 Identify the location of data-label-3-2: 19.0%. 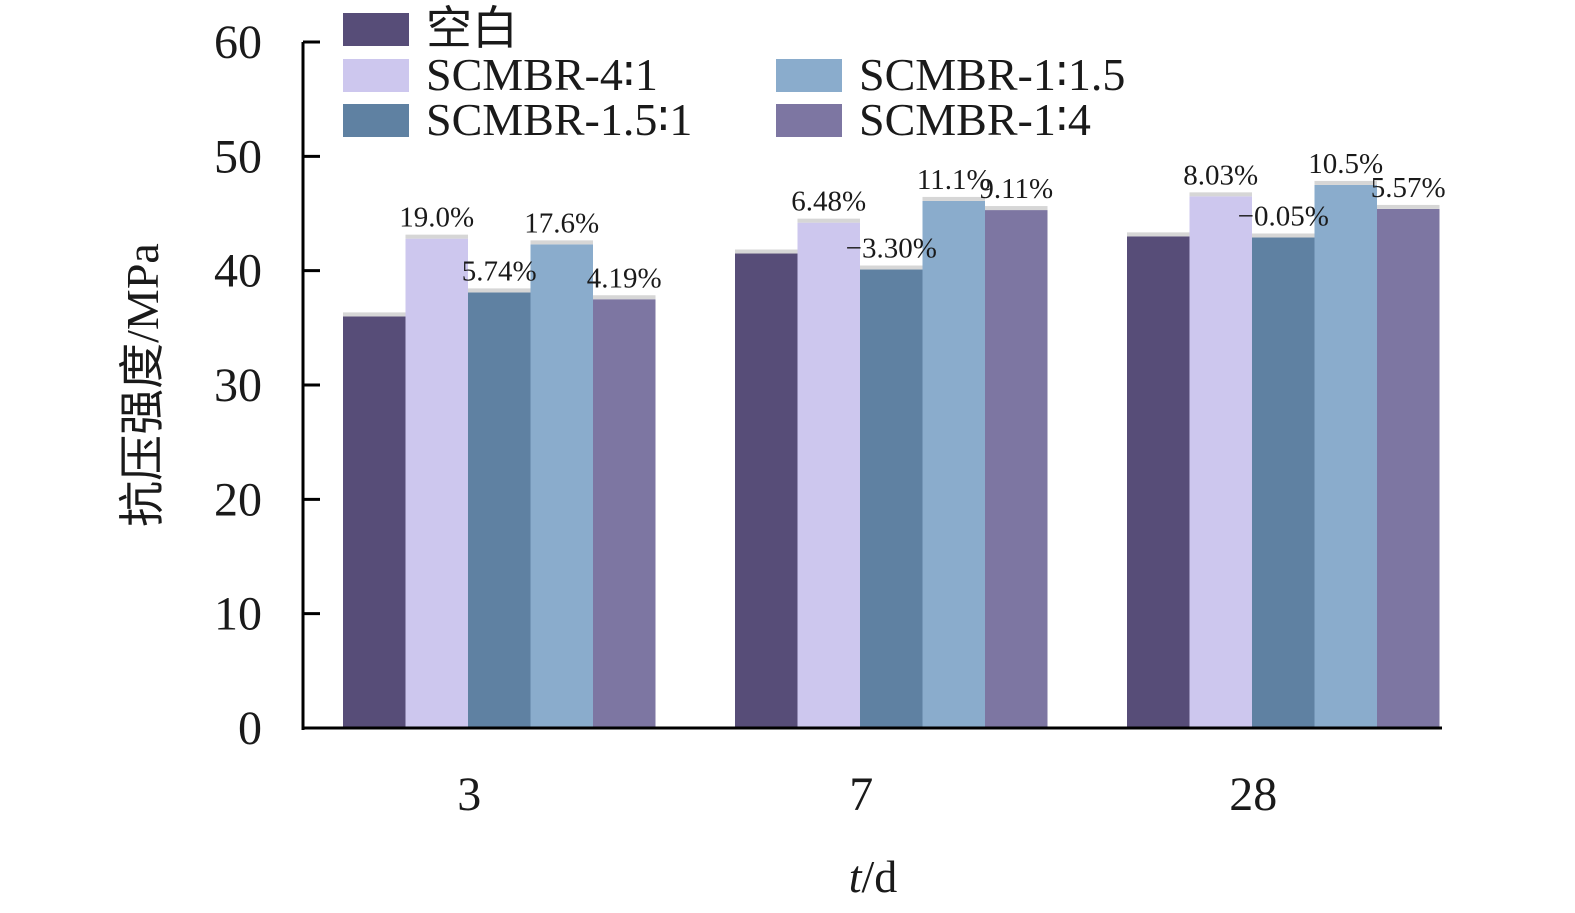
(436, 218).